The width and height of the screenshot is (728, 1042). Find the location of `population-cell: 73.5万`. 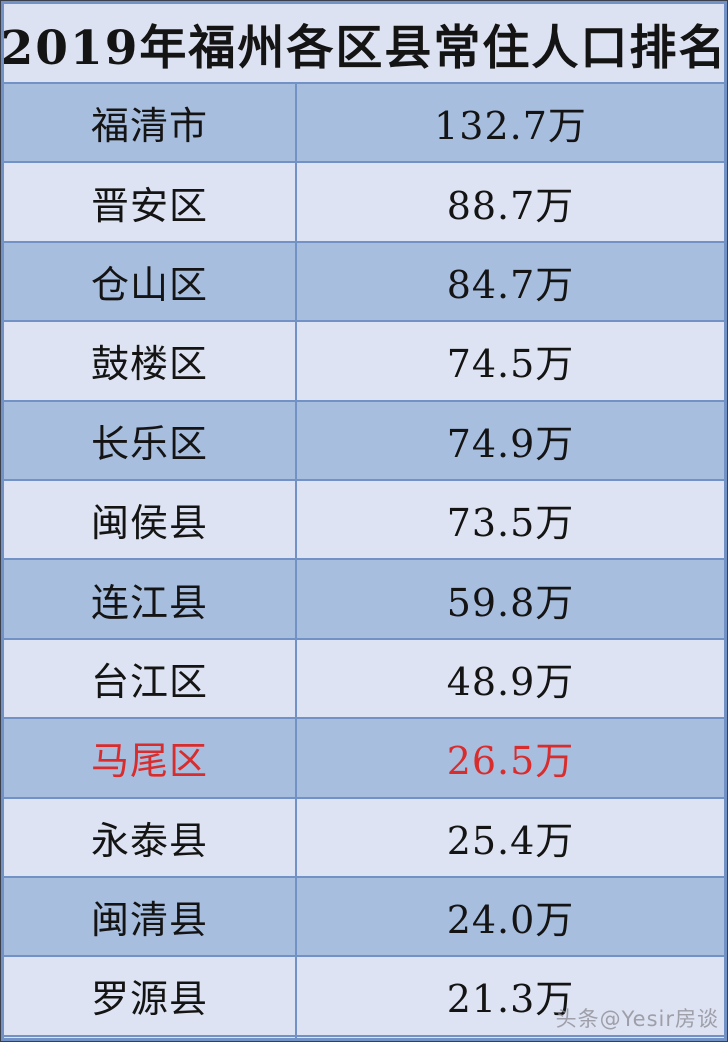

population-cell: 73.5万 is located at coordinates (510, 519).